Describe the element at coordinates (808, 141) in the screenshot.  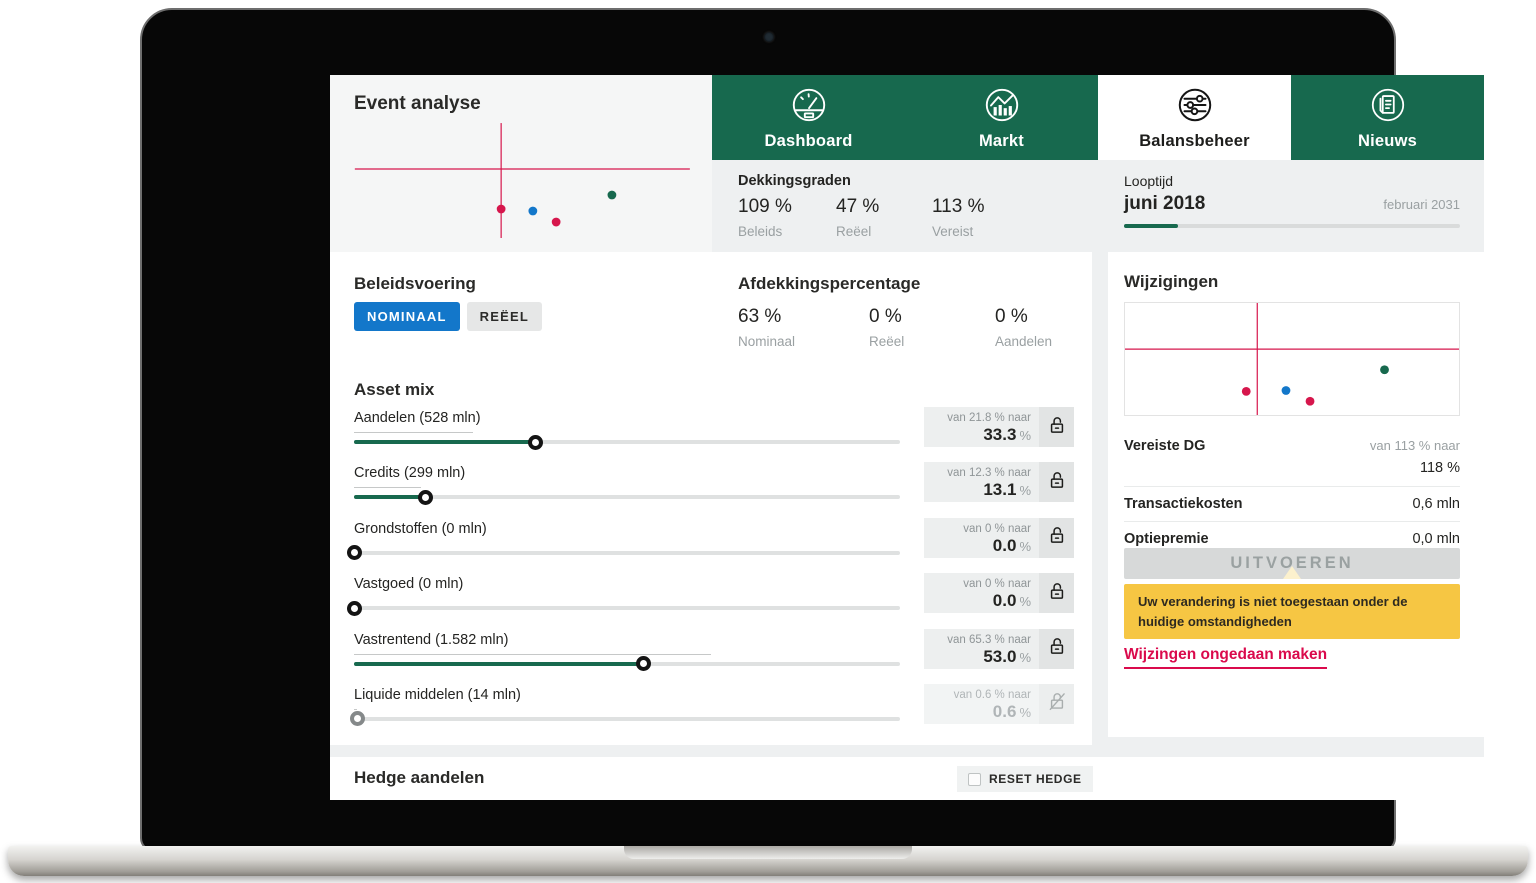
I see `tab-label: Dashboard` at that location.